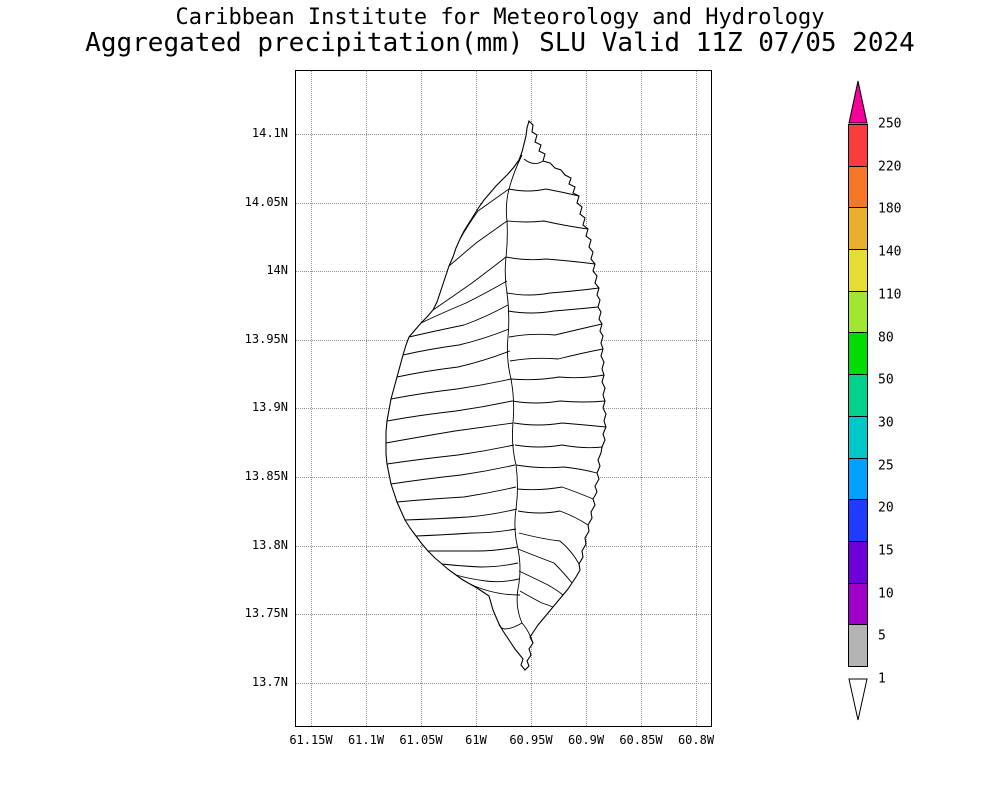 Image resolution: width=1000 pixels, height=800 pixels. What do you see at coordinates (696, 740) in the screenshot?
I see `x-axis-tick-label: 60.8W` at bounding box center [696, 740].